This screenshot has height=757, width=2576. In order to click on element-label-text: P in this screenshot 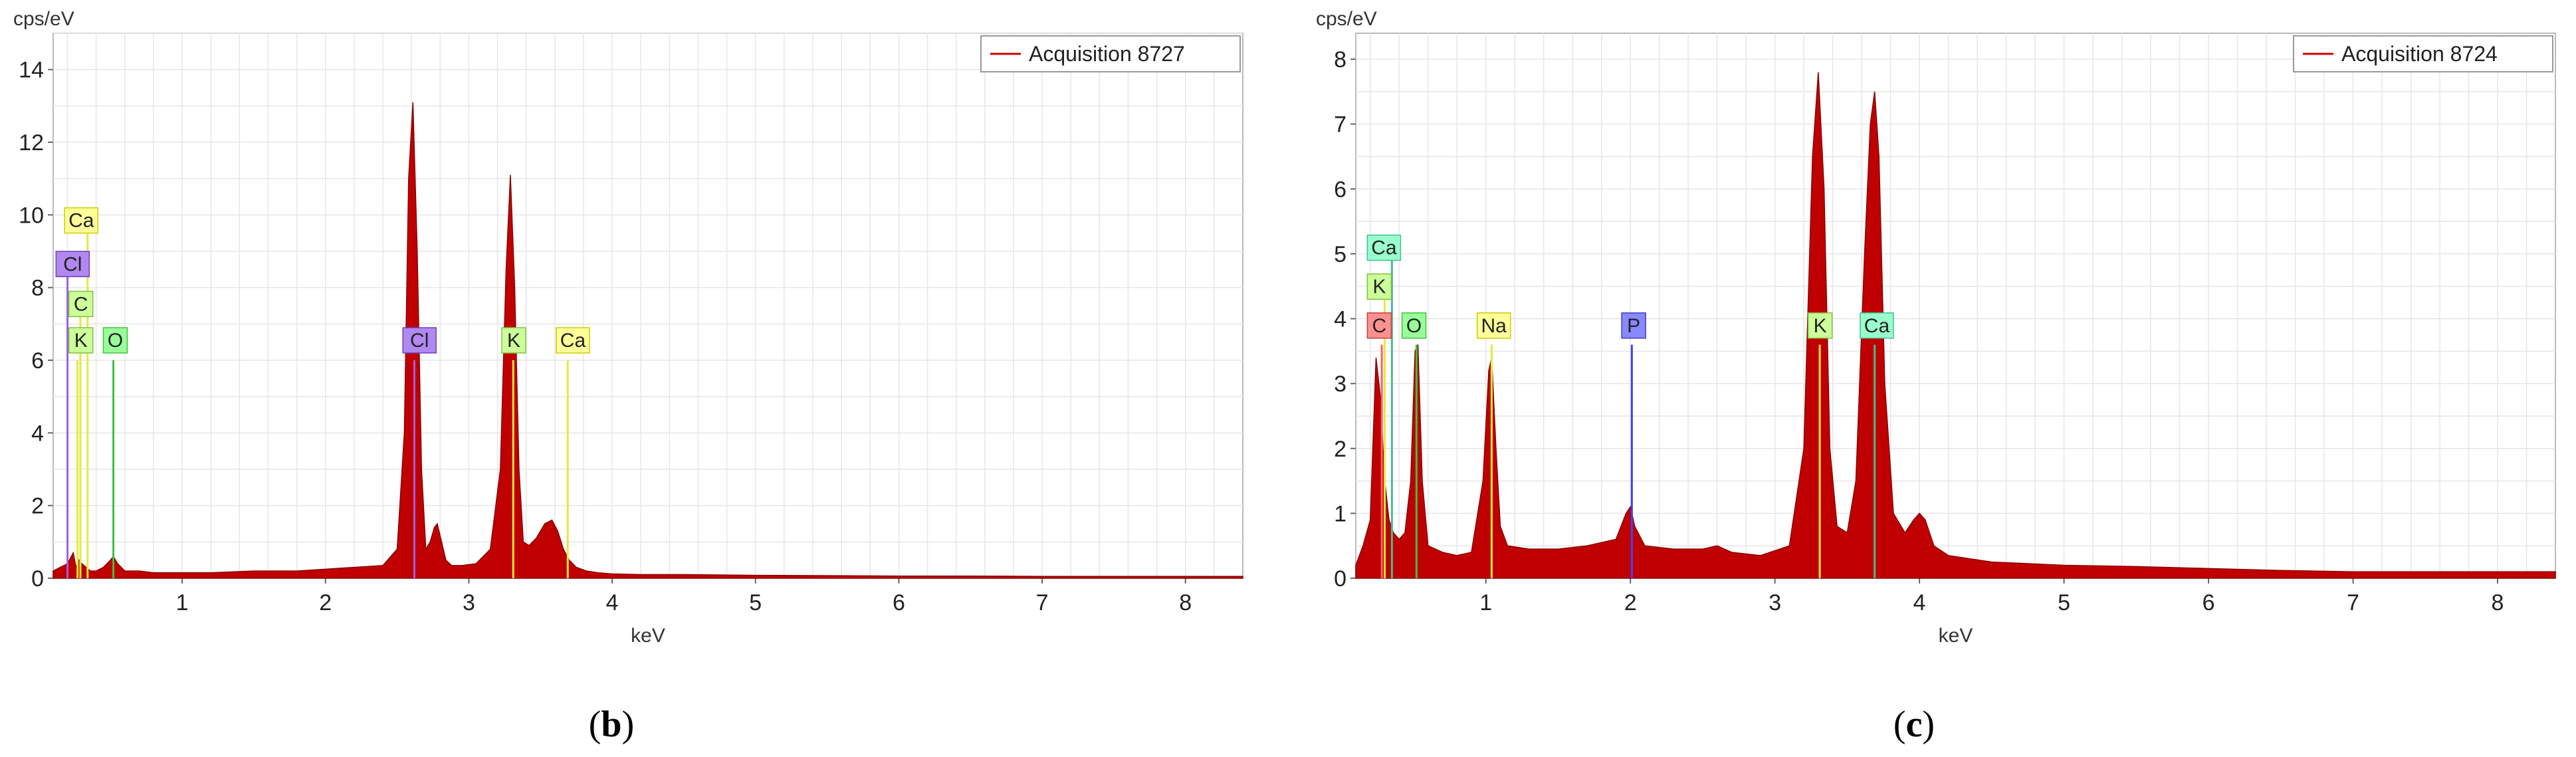, I will do `click(1633, 326)`.